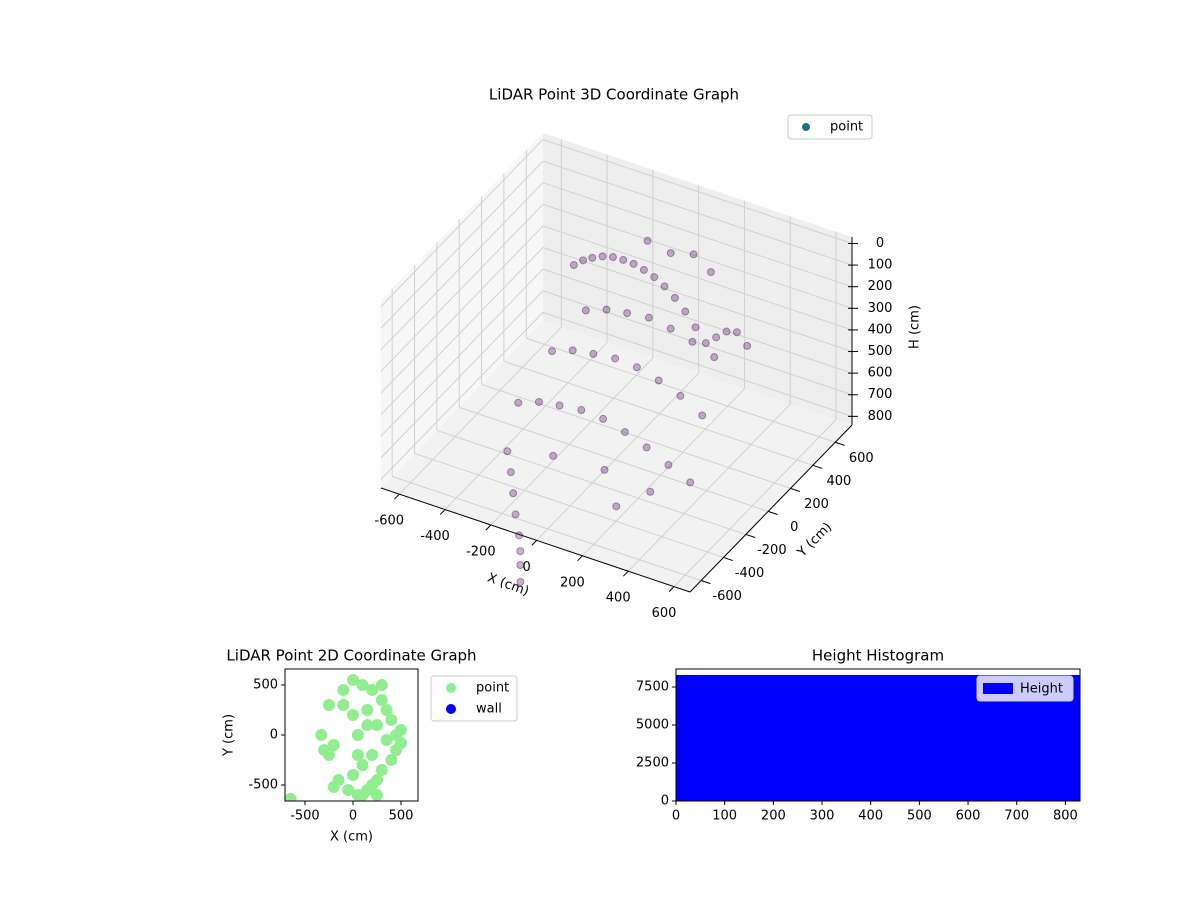 Image resolution: width=1200 pixels, height=900 pixels. I want to click on y-tick-label: -600, so click(727, 596).